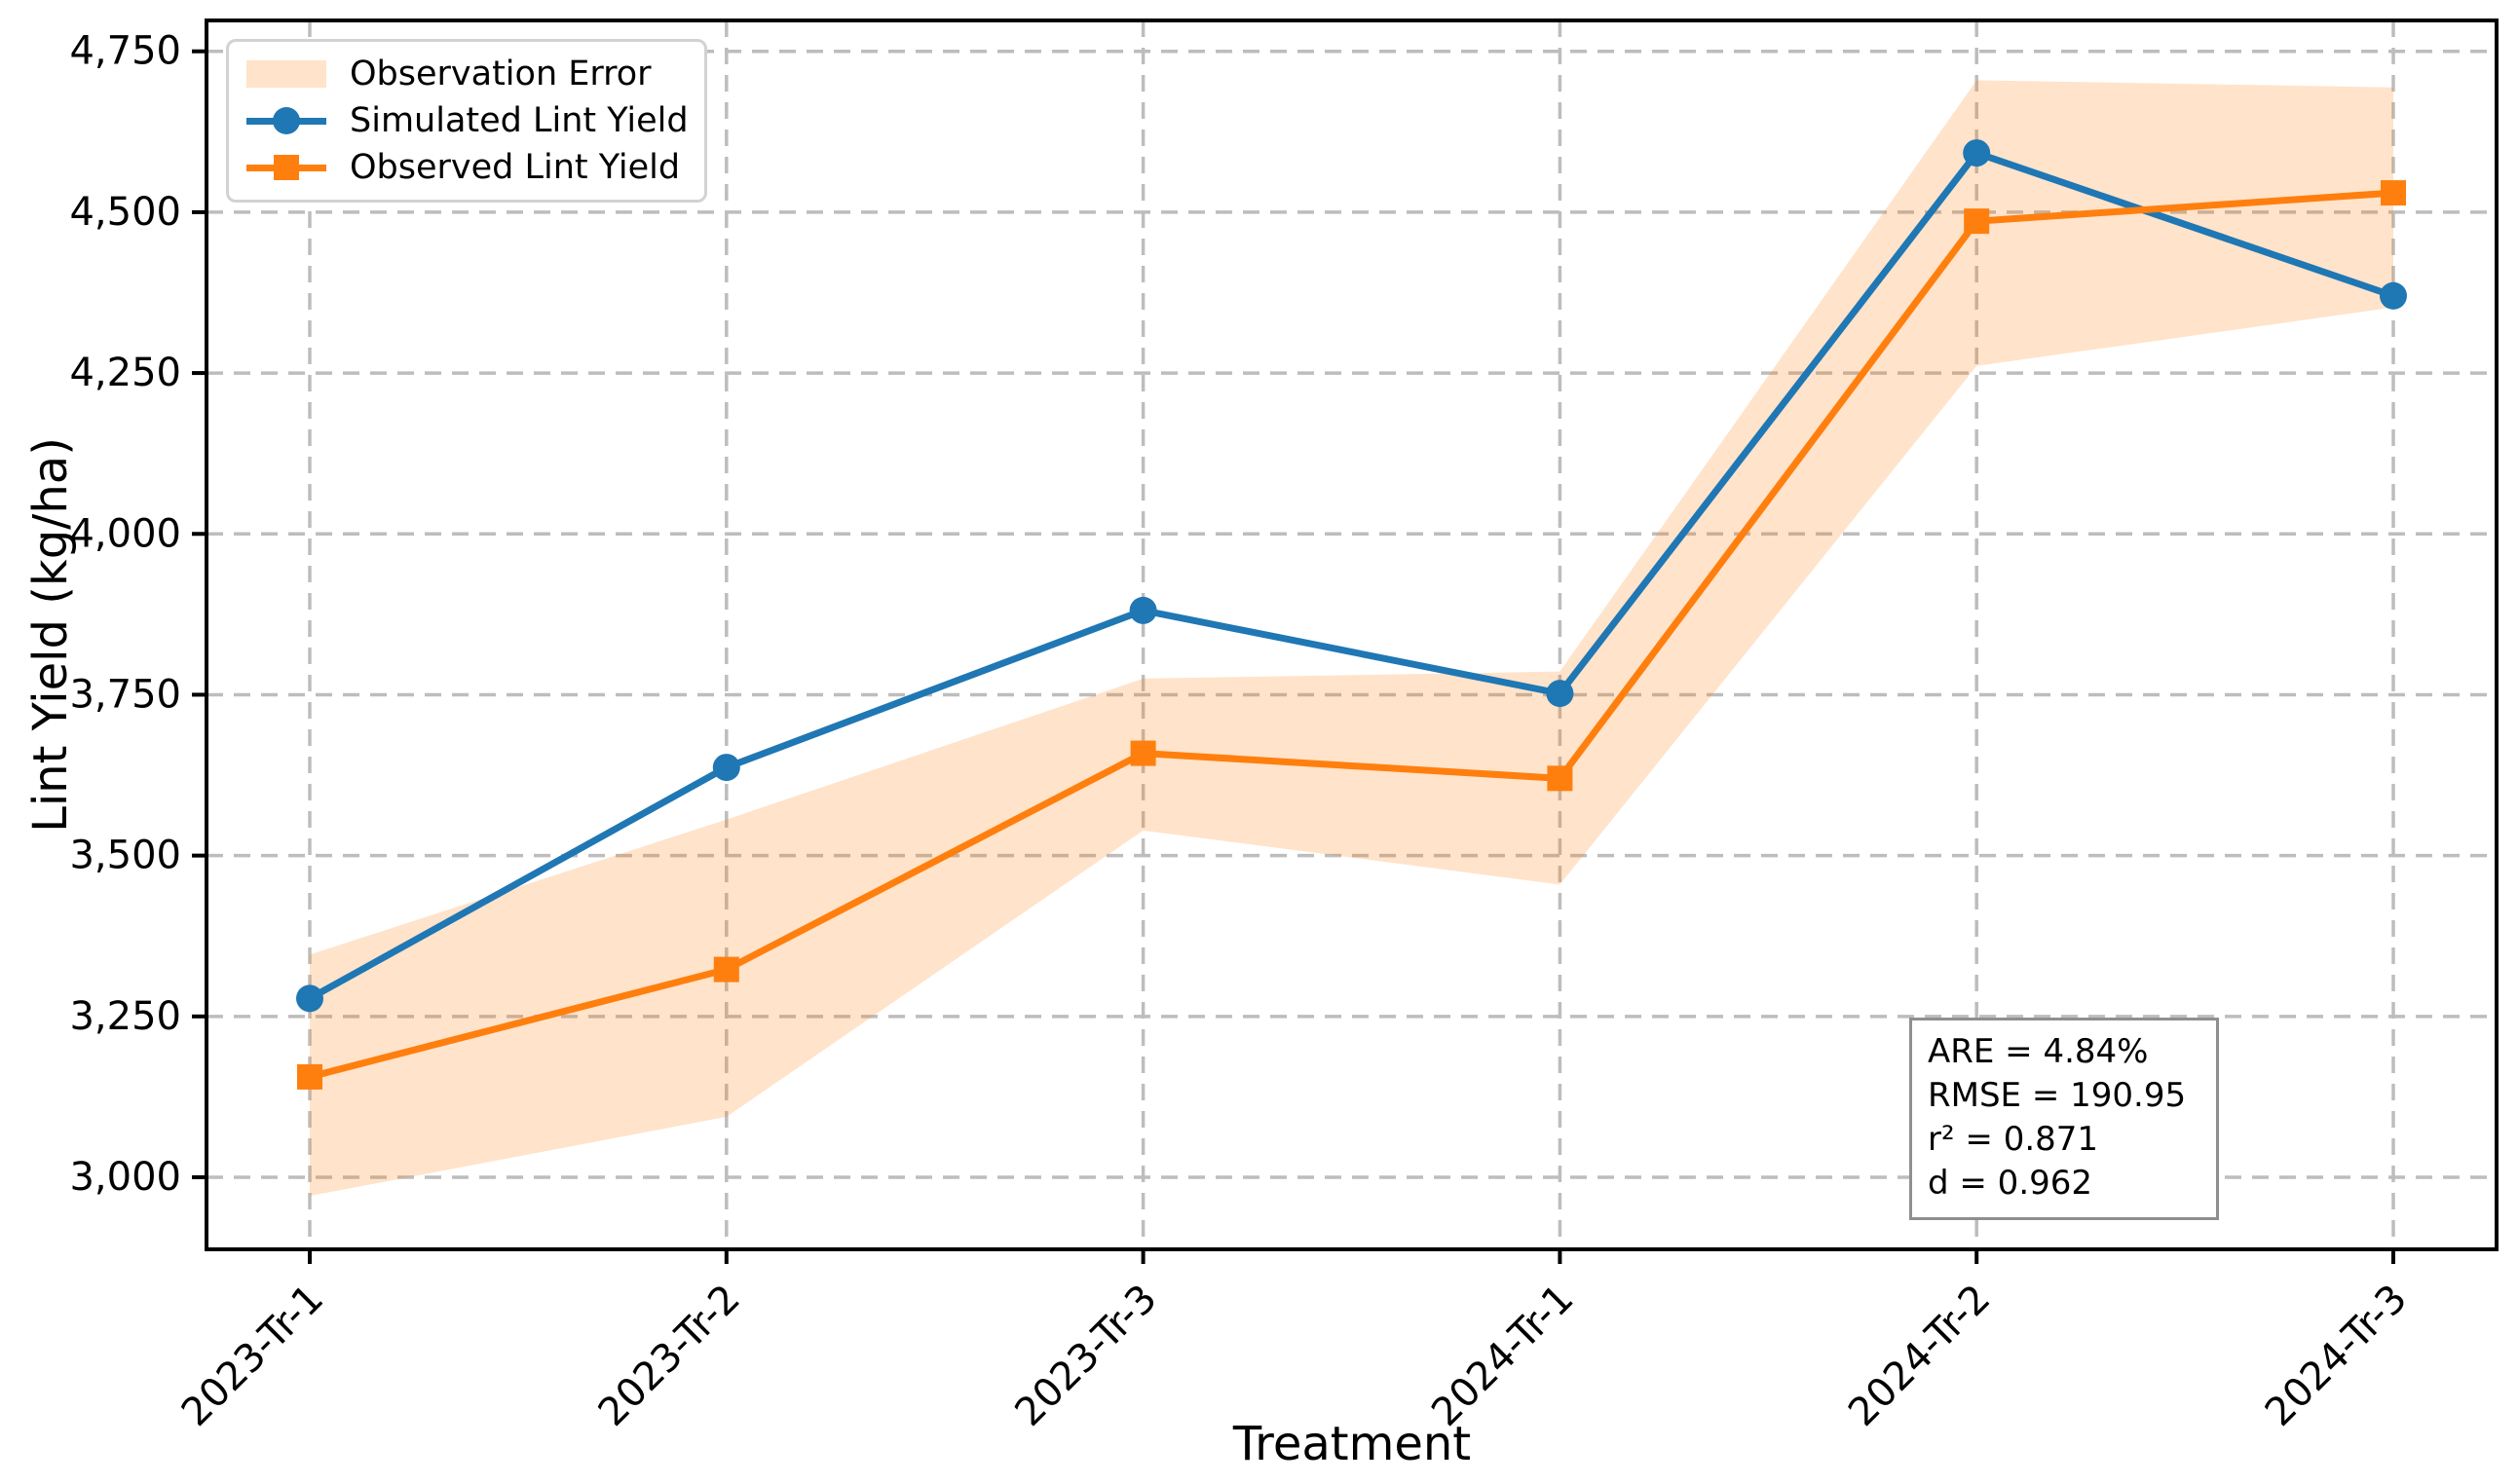 This screenshot has width=2518, height=1484. What do you see at coordinates (125, 1016) in the screenshot?
I see `y-tick-label: 3,250` at bounding box center [125, 1016].